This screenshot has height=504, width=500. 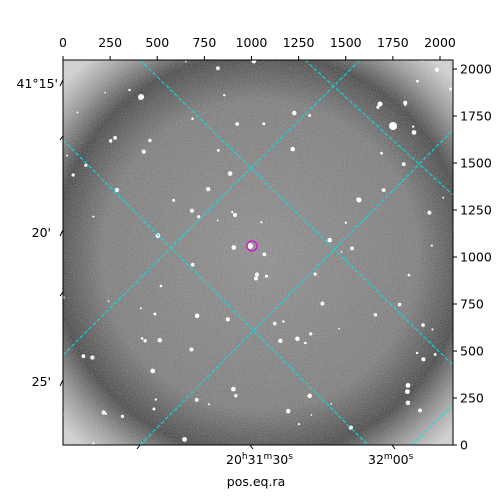 I want to click on y-tick-label: 750, so click(x=472, y=304).